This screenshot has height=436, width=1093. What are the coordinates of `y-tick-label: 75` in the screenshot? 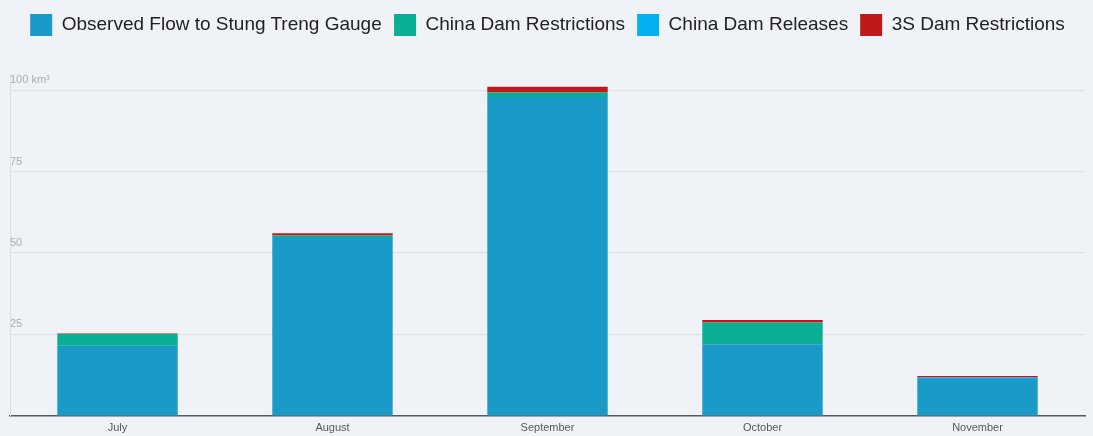 It's located at (16, 160).